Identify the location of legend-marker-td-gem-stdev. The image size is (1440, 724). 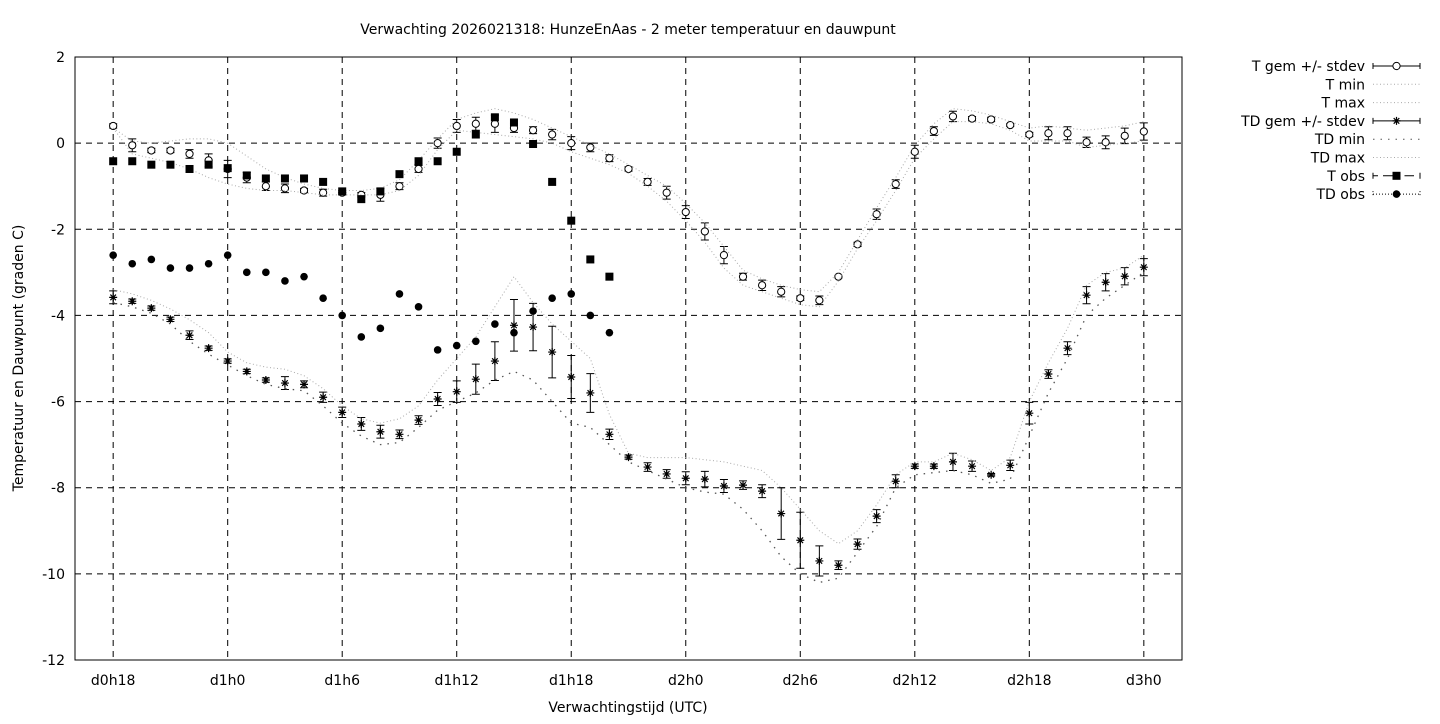
(1396, 120).